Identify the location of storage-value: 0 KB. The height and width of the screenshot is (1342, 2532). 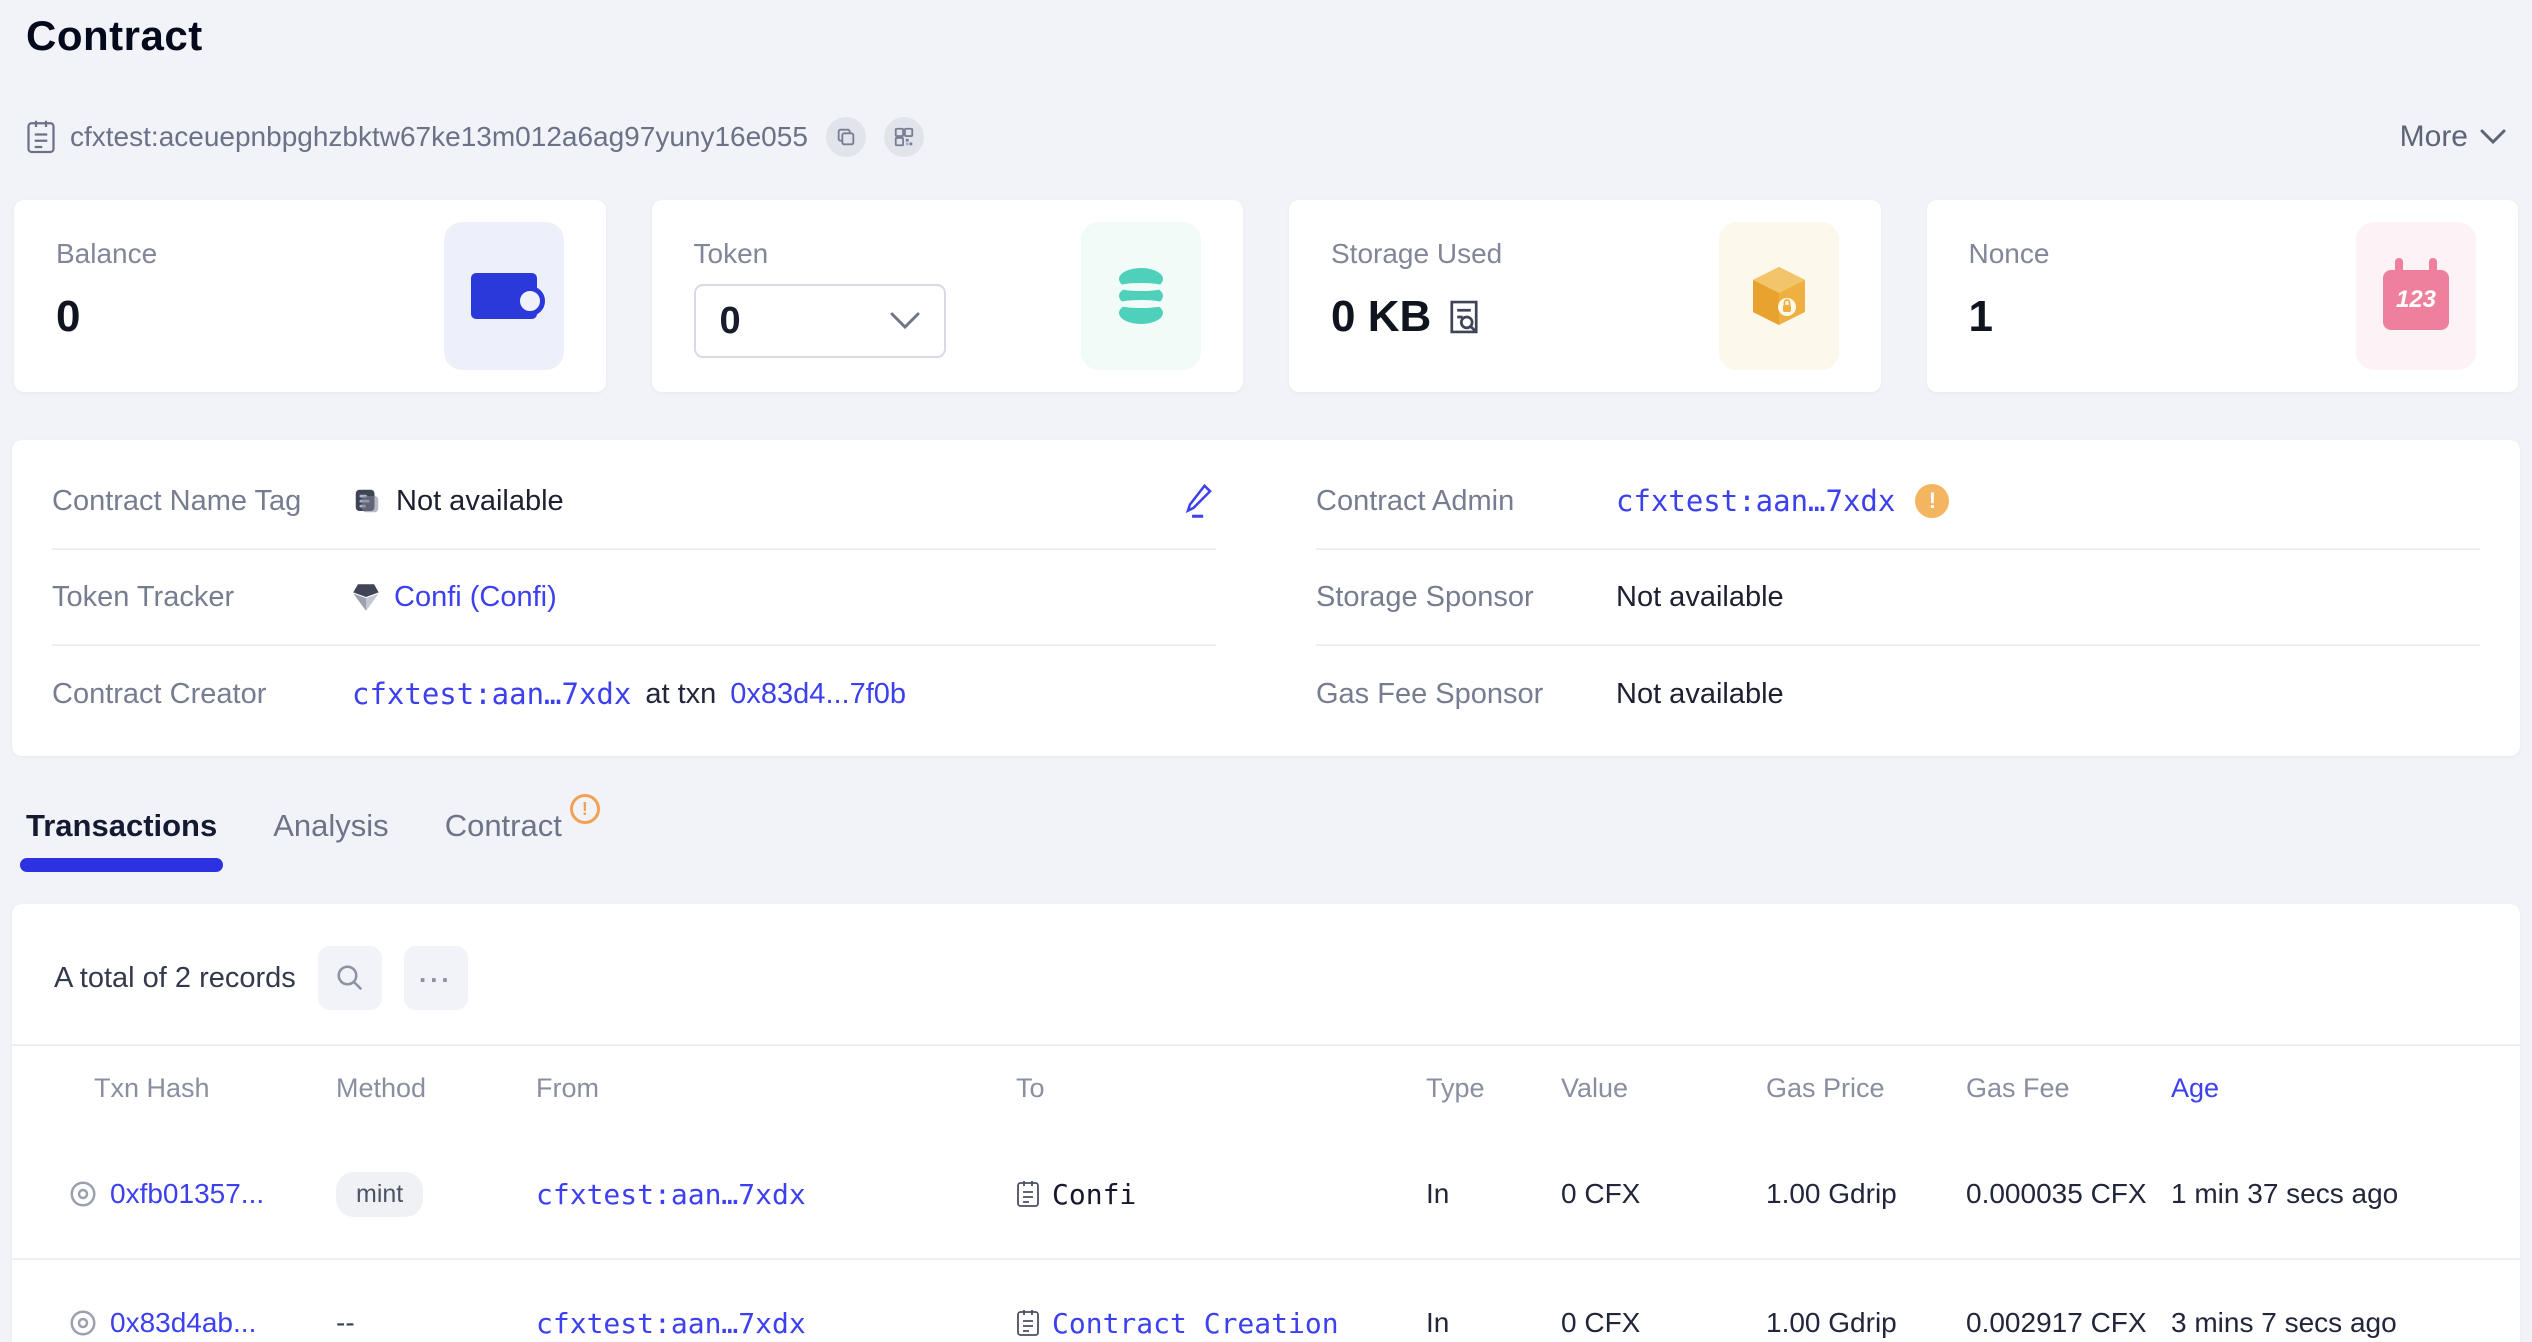
(1381, 316).